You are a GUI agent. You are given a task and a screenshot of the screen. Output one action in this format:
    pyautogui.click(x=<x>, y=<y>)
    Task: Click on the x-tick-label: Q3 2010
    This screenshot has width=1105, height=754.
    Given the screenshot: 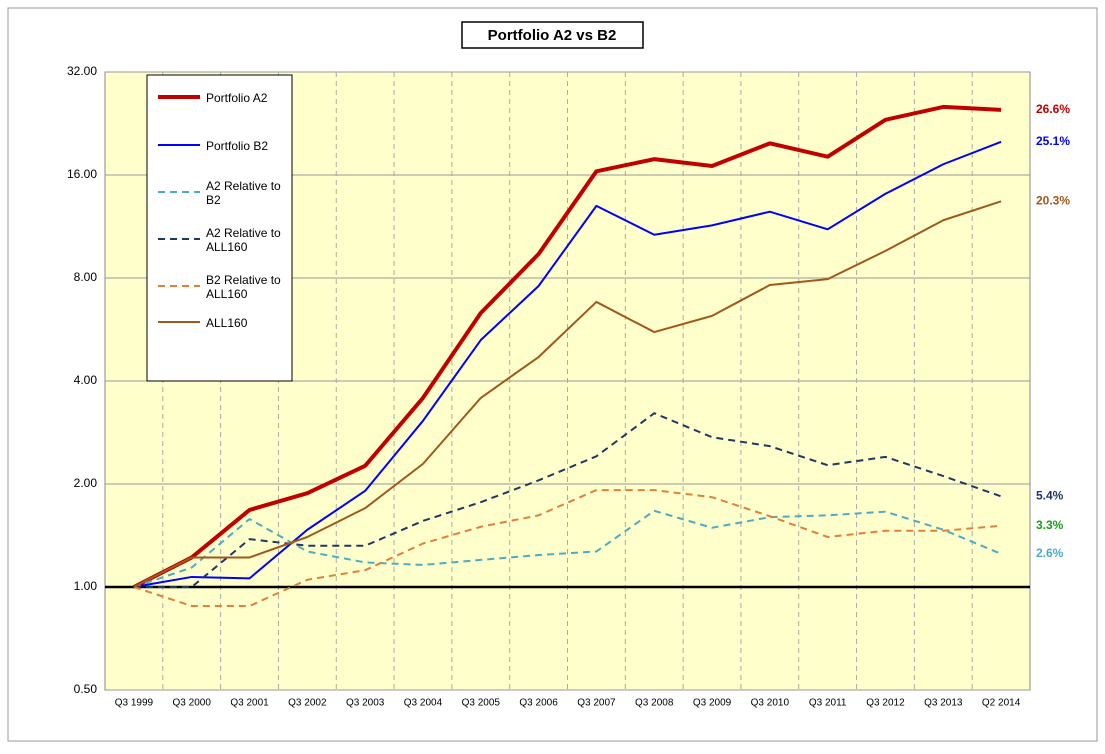 What is the action you would take?
    pyautogui.click(x=770, y=703)
    